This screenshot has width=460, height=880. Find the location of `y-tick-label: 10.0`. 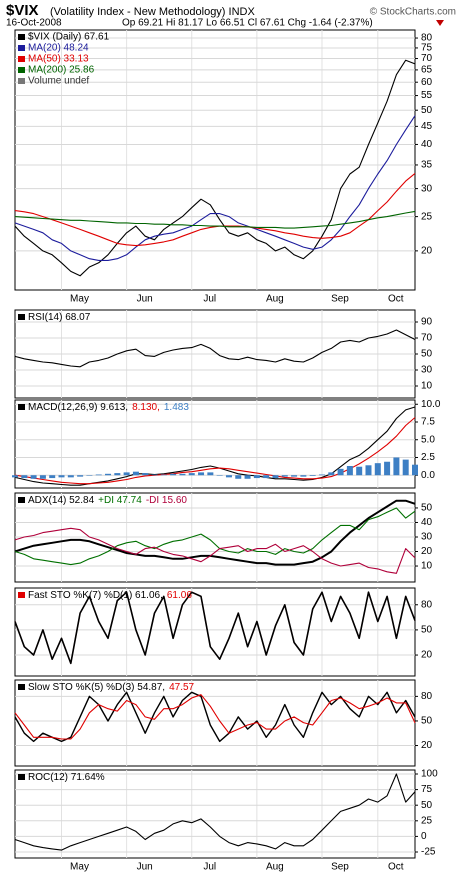

y-tick-label: 10.0 is located at coordinates (431, 404).